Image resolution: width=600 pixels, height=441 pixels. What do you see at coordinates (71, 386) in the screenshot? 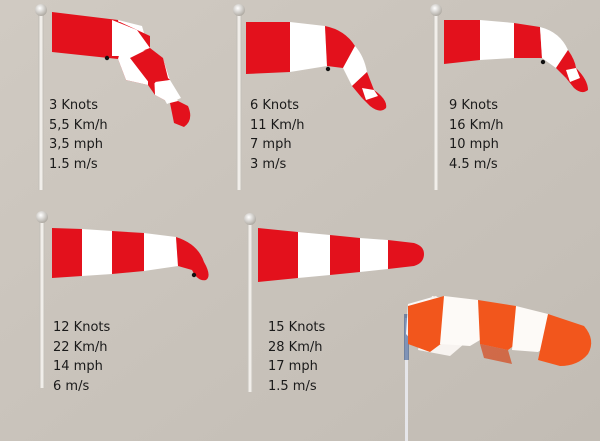
I see `ms-text: 6 m/s` at bounding box center [71, 386].